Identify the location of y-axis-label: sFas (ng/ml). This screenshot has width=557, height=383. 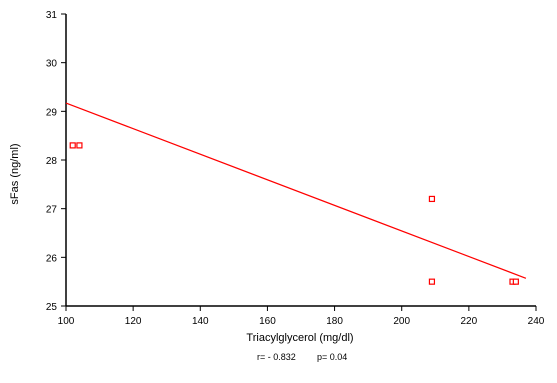
(15, 173).